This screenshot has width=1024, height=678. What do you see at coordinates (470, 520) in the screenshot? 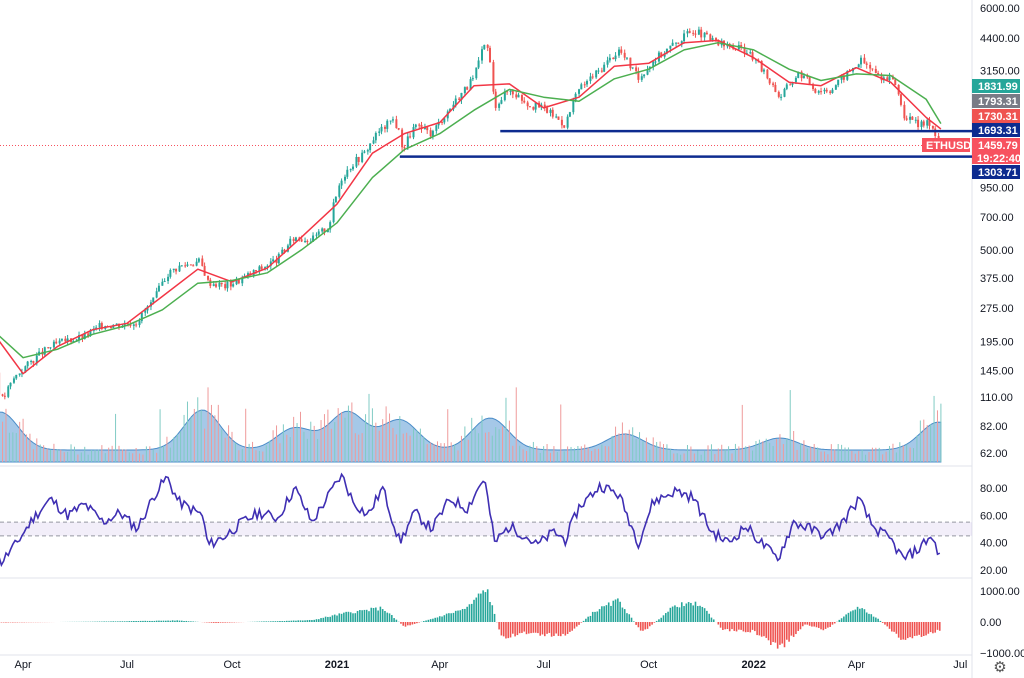
I see `rsi-line` at bounding box center [470, 520].